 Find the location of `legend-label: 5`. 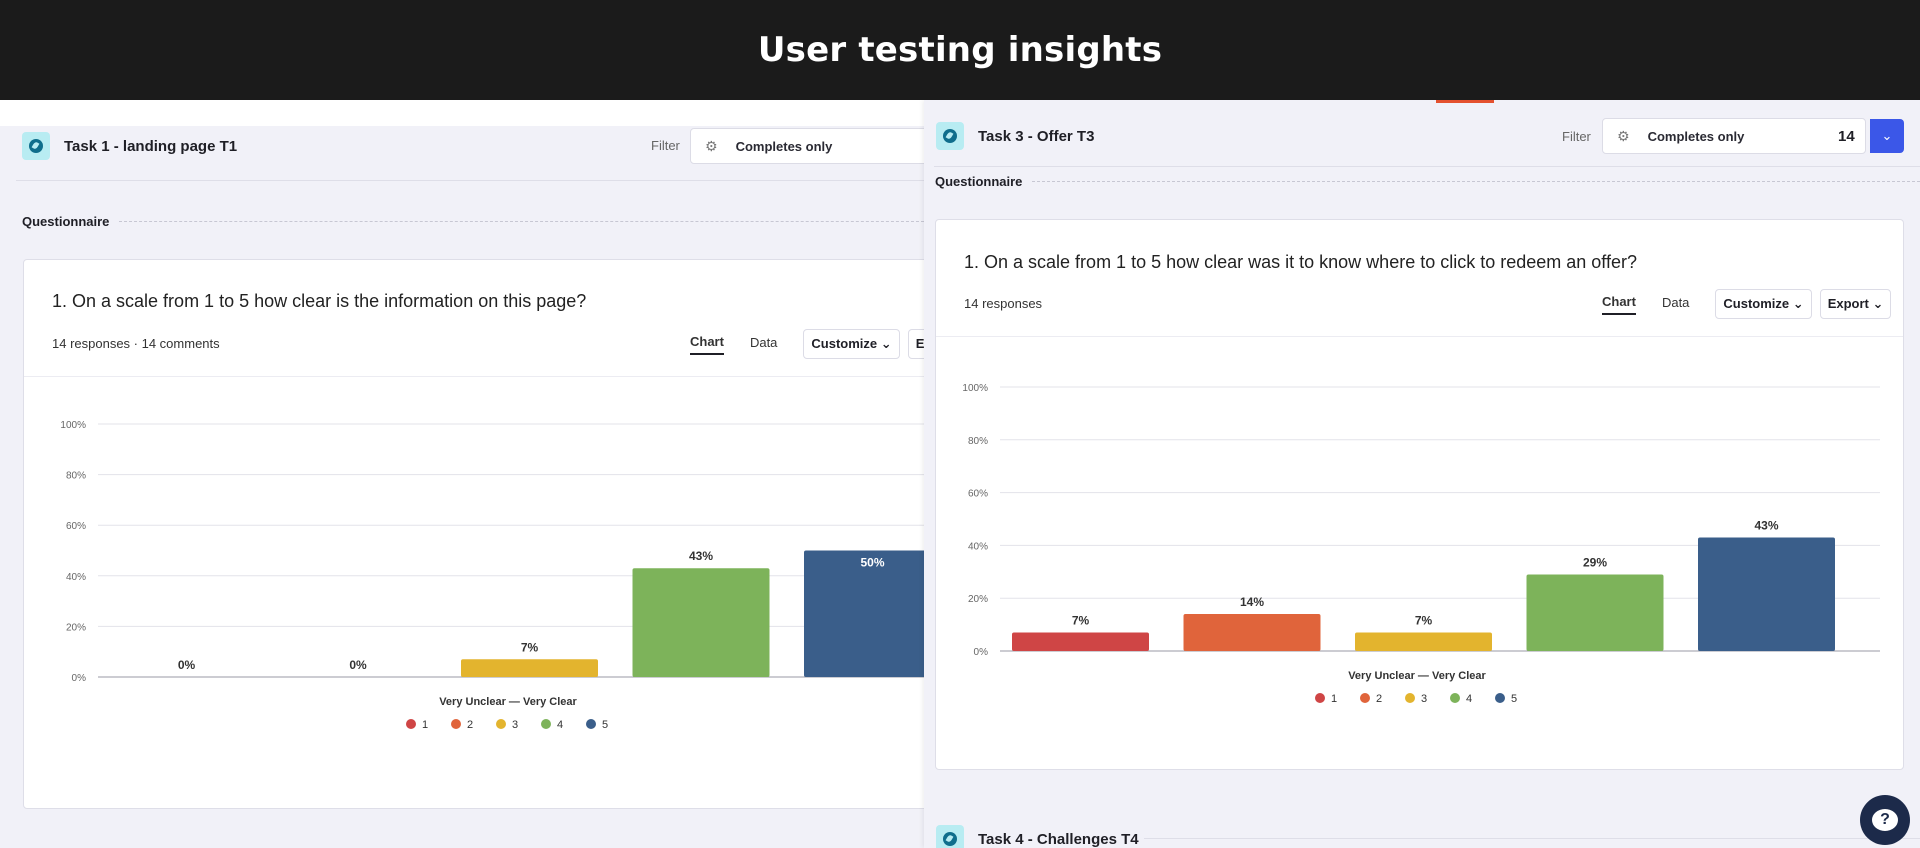

legend-label: 5 is located at coordinates (605, 725).